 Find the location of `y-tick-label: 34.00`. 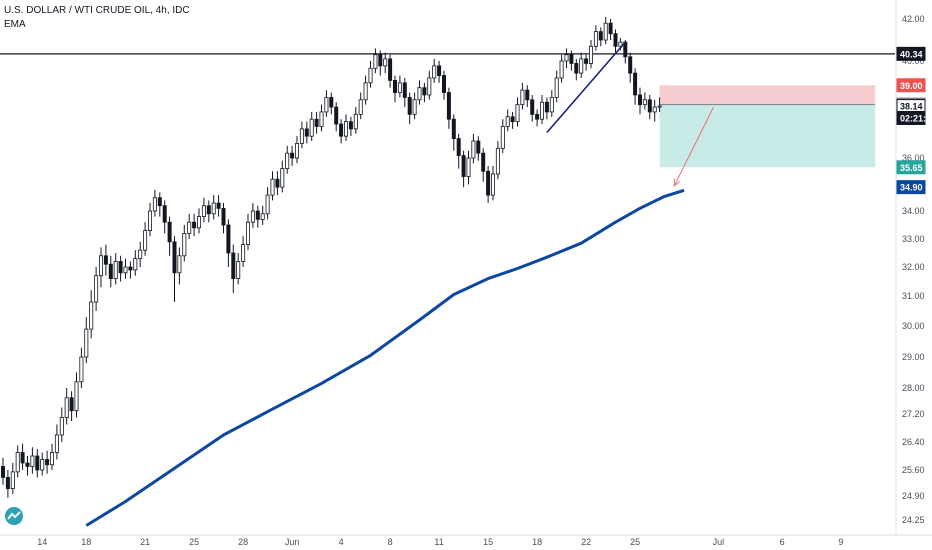

y-tick-label: 34.00 is located at coordinates (913, 211).